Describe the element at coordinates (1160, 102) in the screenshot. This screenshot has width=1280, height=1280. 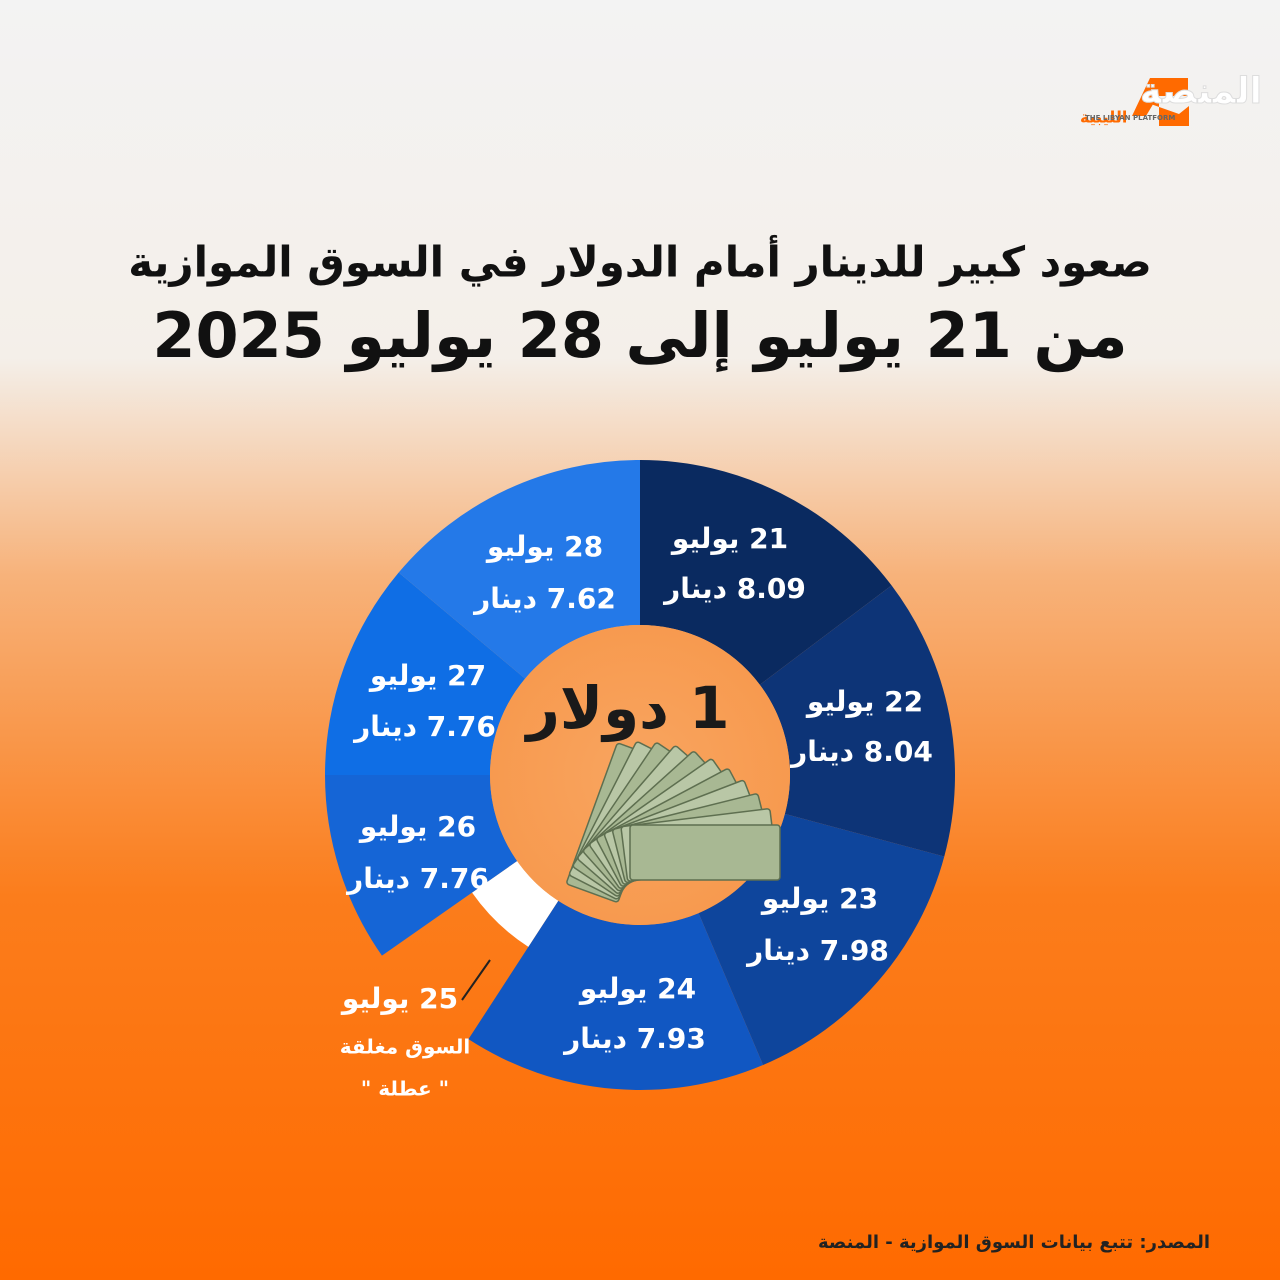
I see `logo-icon` at that location.